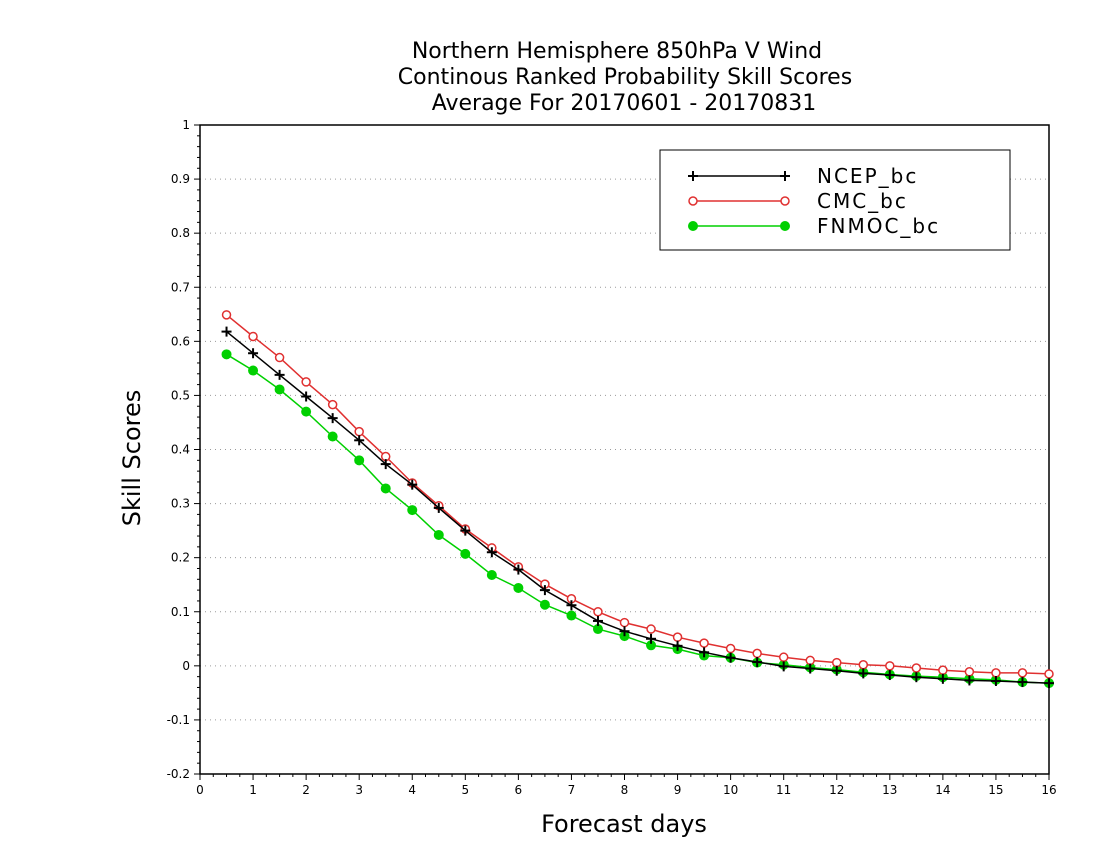 Image resolution: width=1100 pixels, height=855 pixels. I want to click on x-tick-label: 3, so click(359, 790).